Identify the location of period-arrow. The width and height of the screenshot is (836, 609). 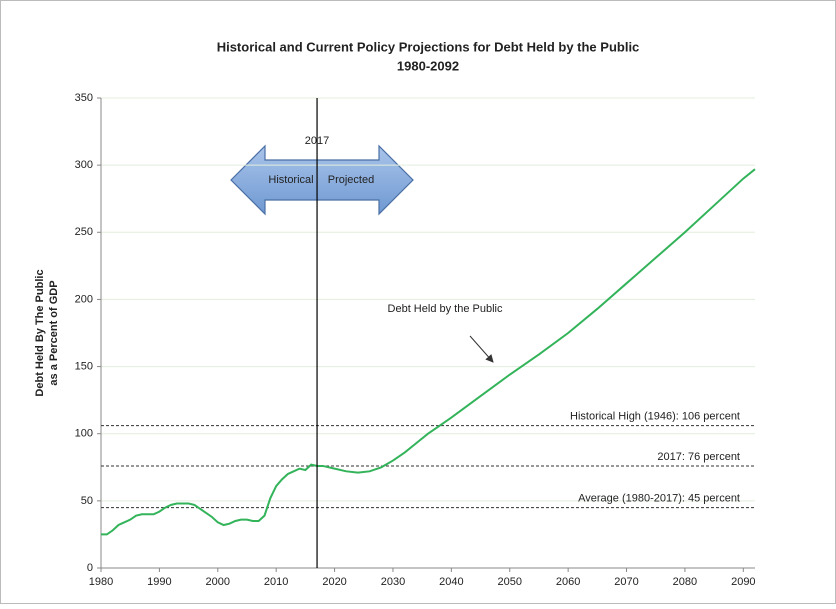
(322, 180).